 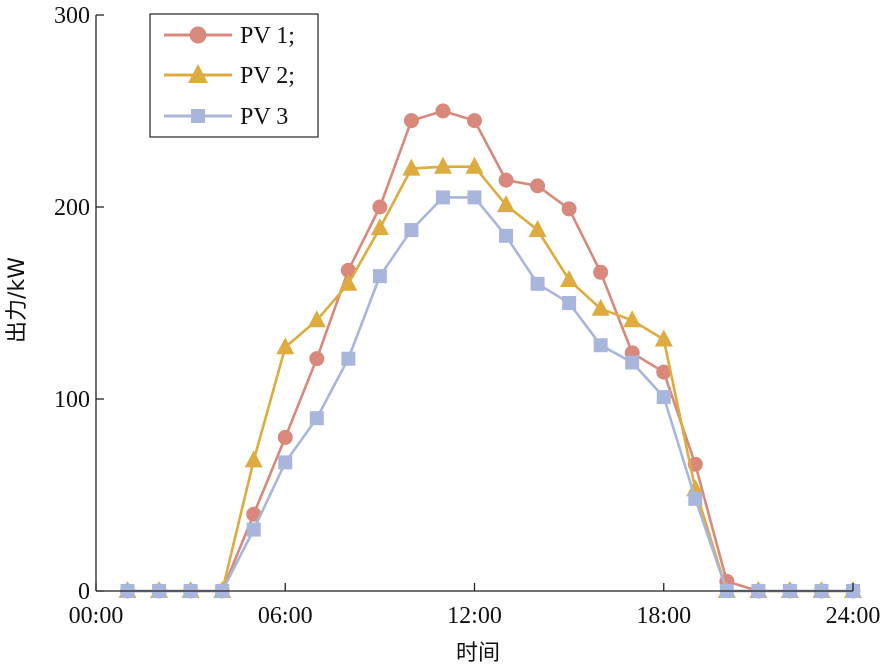 What do you see at coordinates (72, 16) in the screenshot?
I see `y-tick-label: 300` at bounding box center [72, 16].